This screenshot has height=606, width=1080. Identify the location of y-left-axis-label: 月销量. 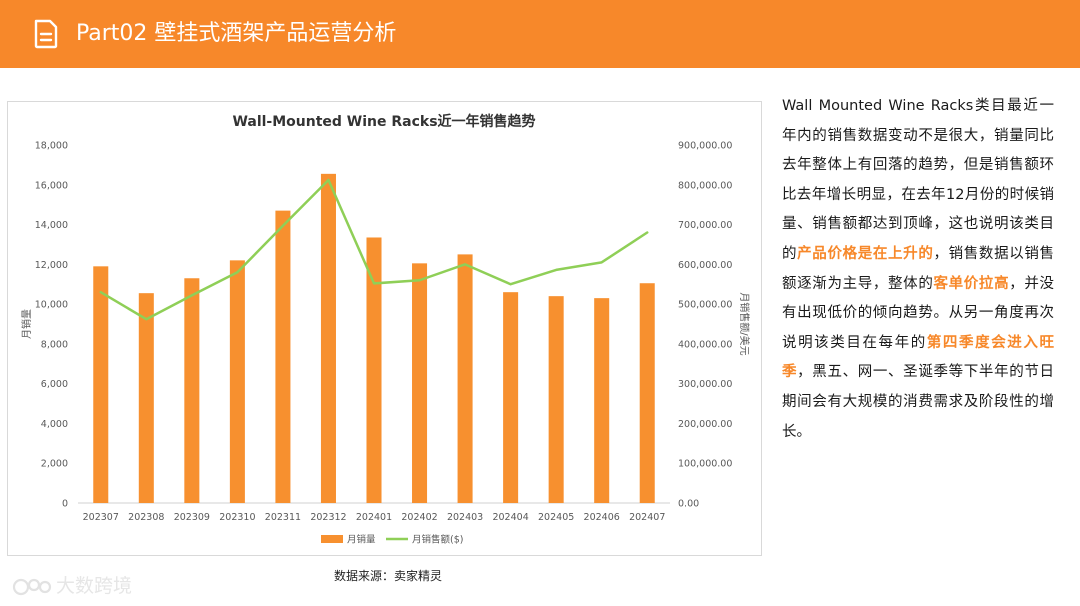
(26, 324).